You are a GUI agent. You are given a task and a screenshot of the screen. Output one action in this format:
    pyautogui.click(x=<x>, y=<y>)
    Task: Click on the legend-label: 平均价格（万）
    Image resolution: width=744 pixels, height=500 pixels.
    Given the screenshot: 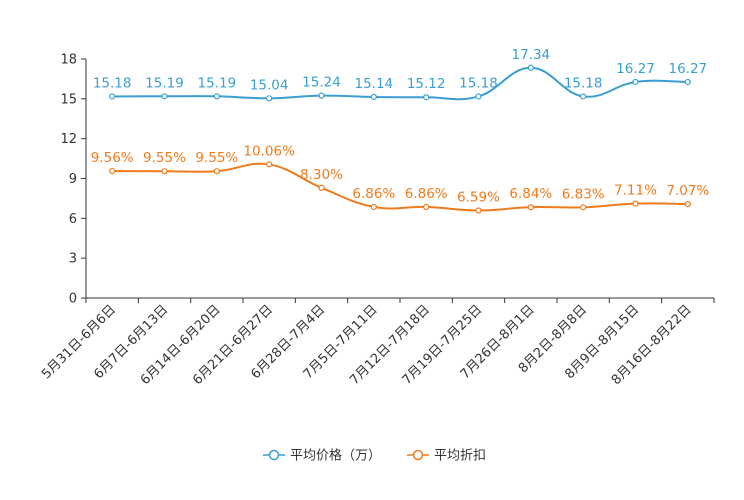 What is the action you would take?
    pyautogui.click(x=335, y=456)
    